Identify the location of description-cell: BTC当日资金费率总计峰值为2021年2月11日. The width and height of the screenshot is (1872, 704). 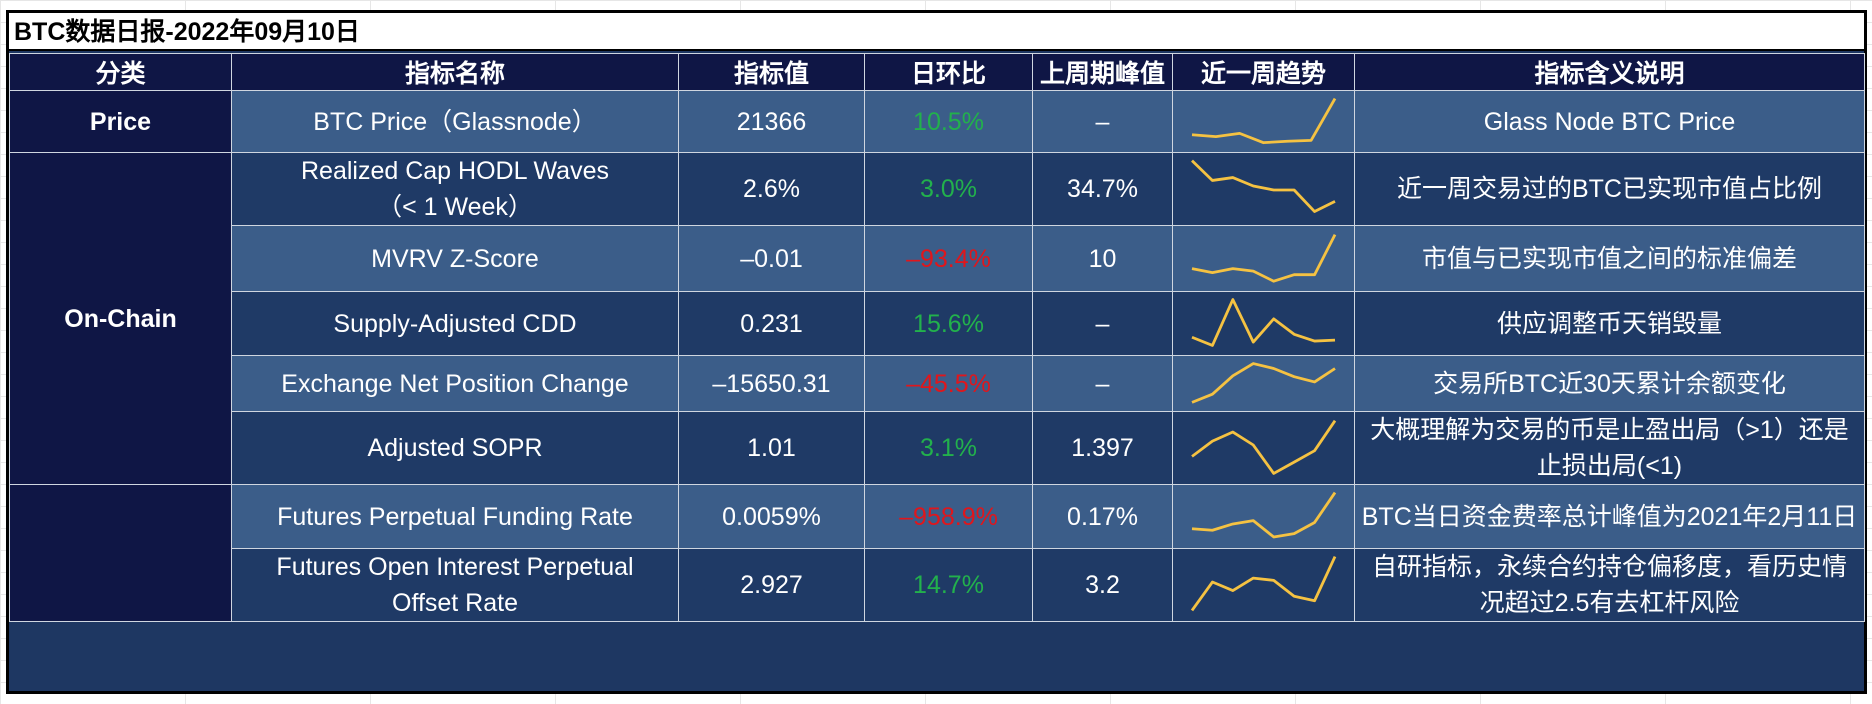
(1609, 516).